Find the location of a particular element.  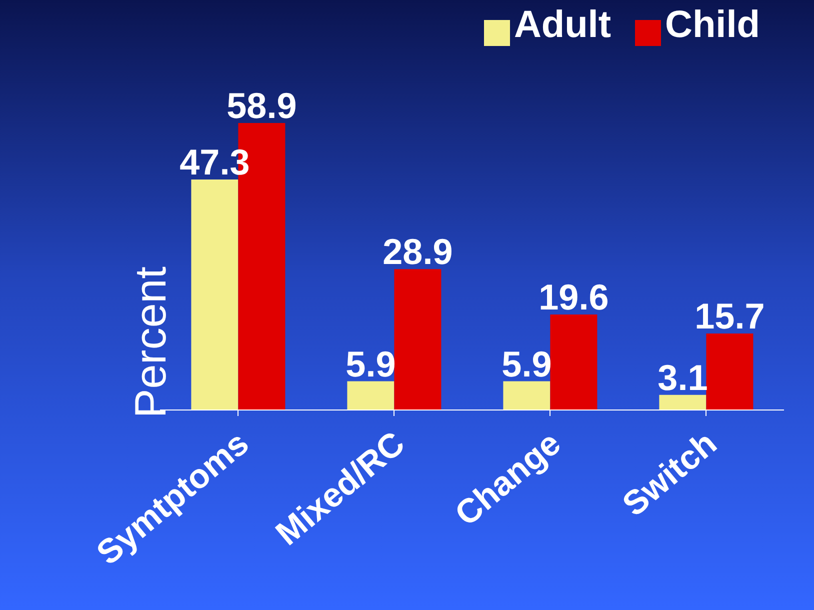

legend-label: Child is located at coordinates (712, 25).